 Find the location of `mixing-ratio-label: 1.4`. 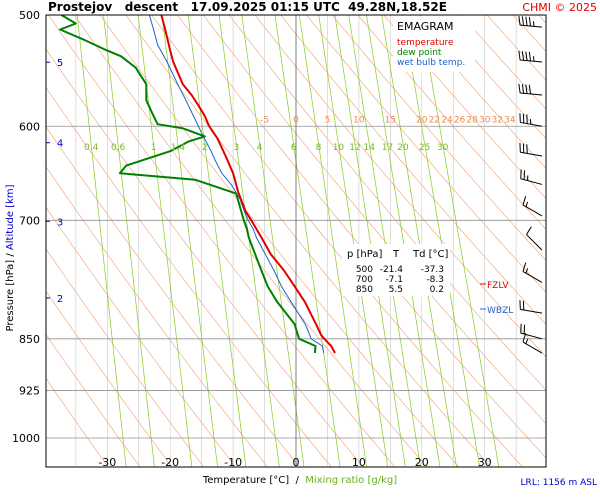

mixing-ratio-label: 1.4 is located at coordinates (178, 148).